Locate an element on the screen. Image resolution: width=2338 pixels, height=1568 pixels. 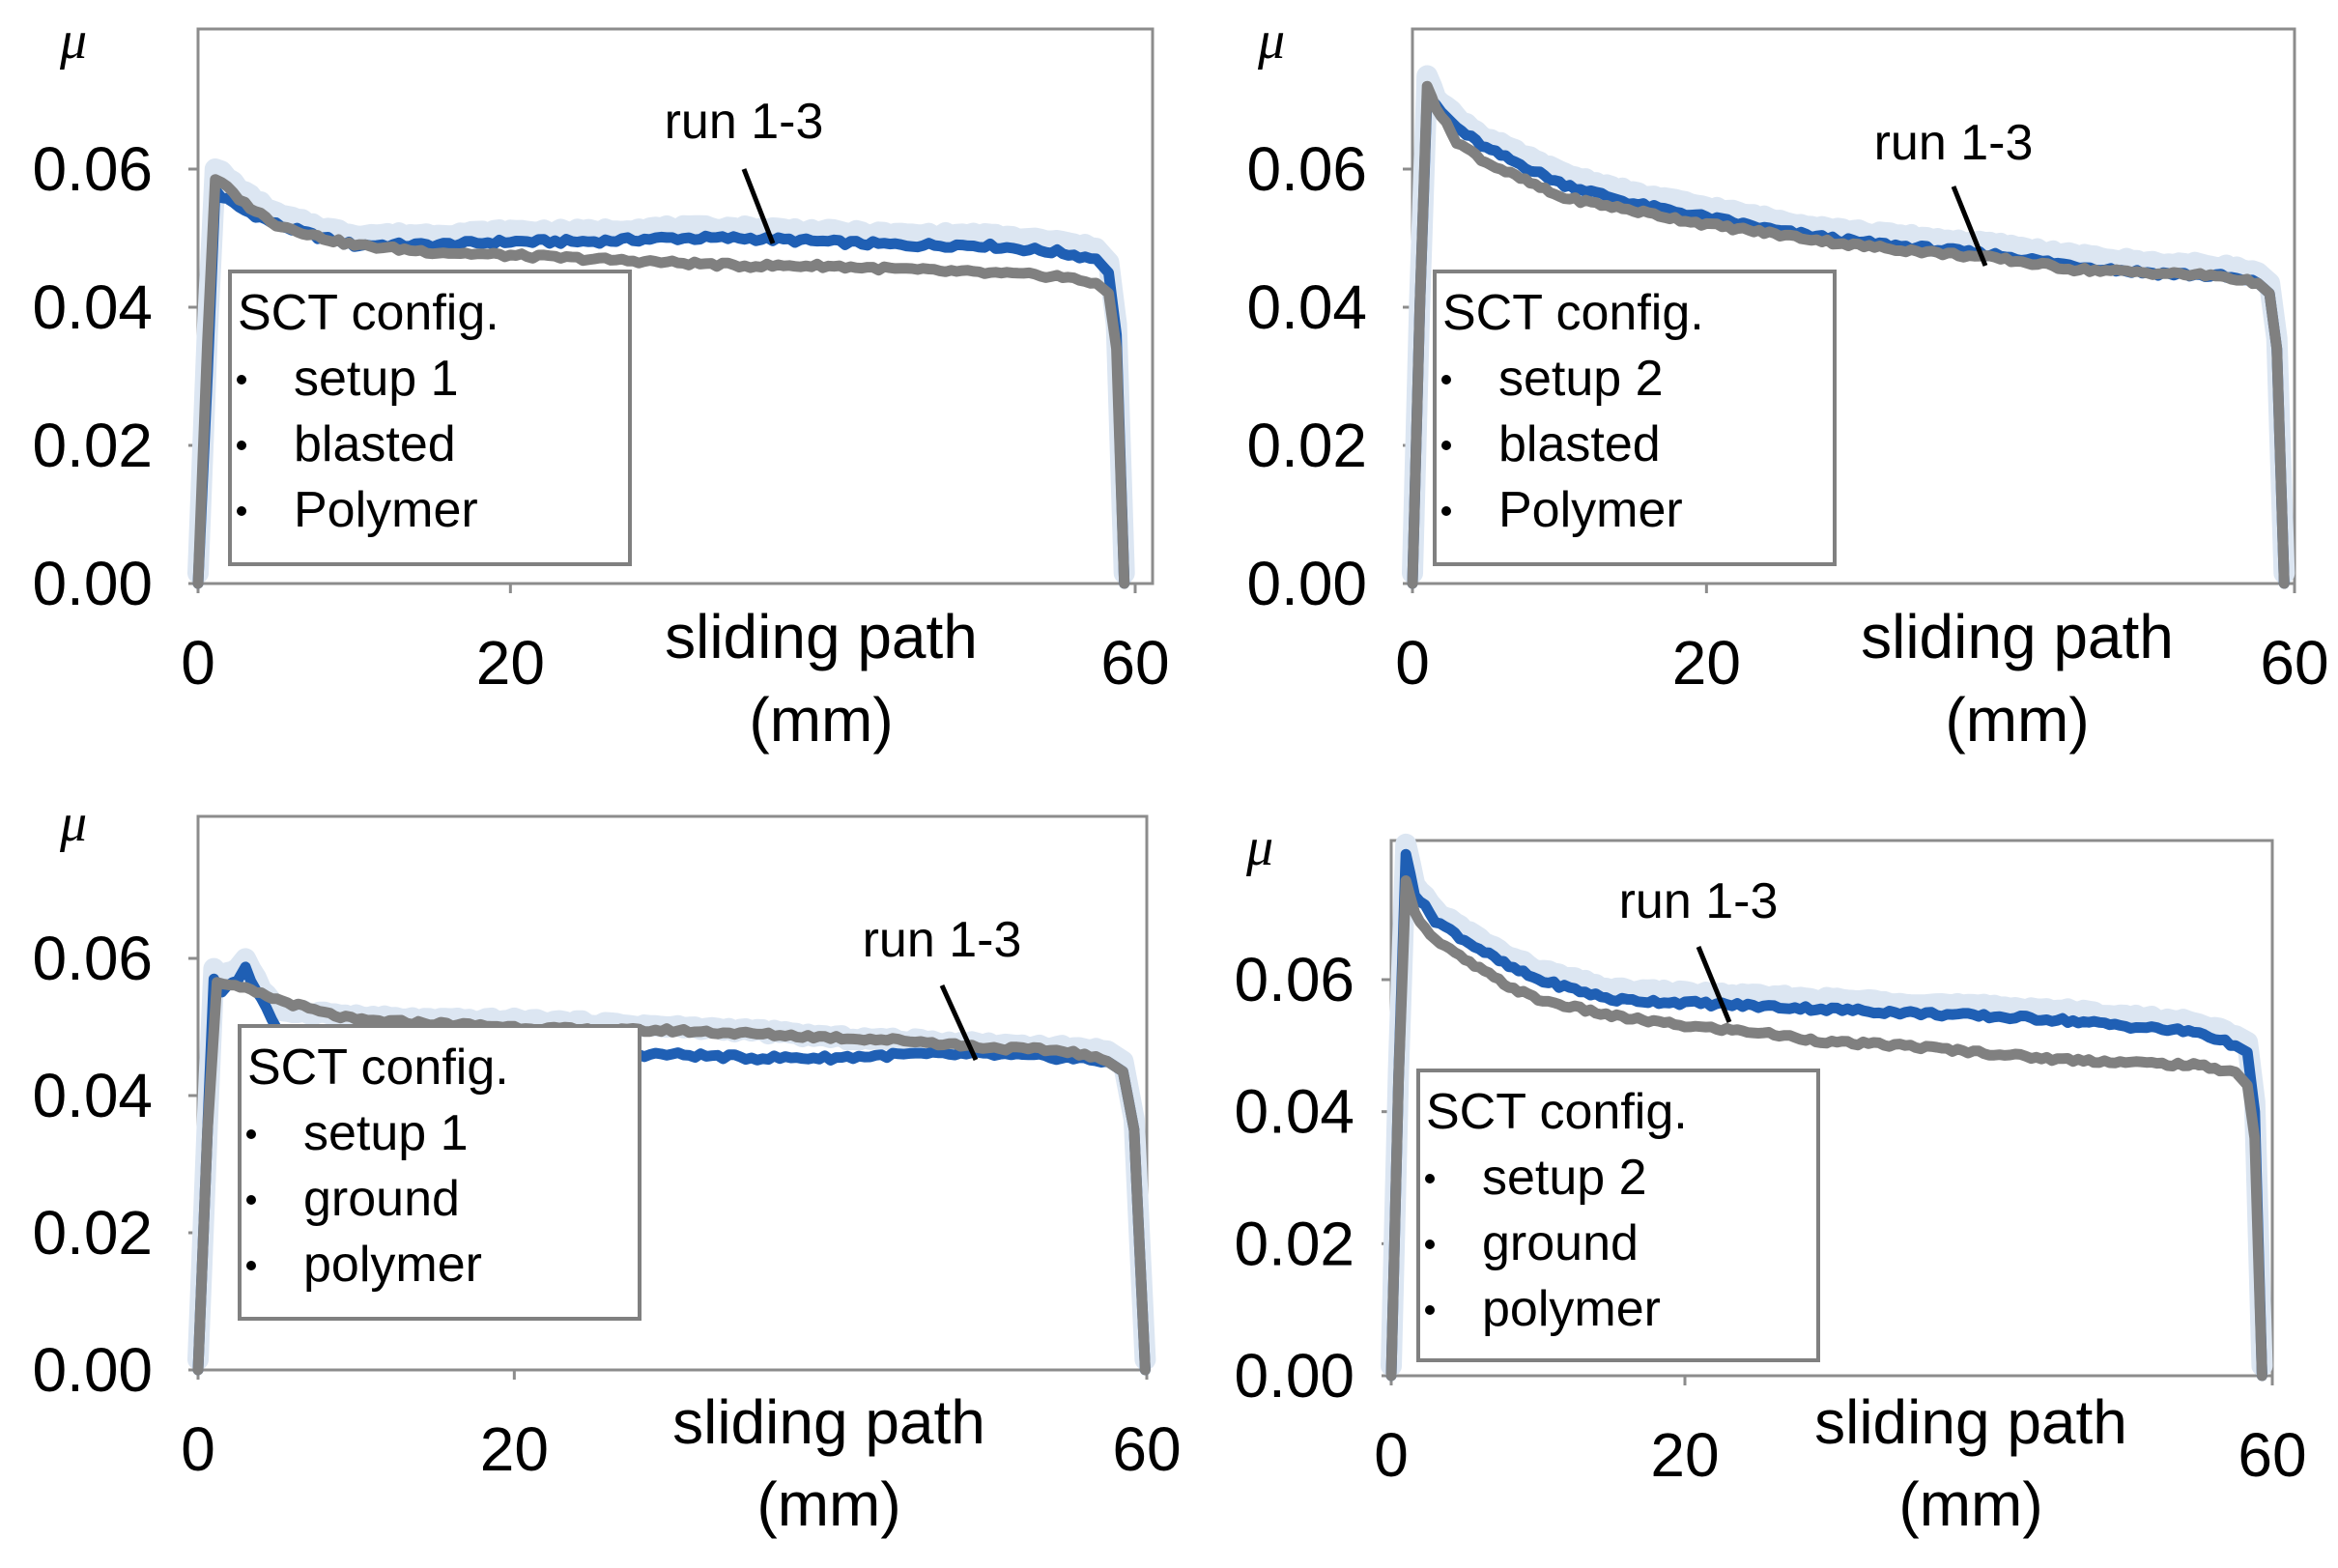
legend: SCT config. setup 2 ground polymer is located at coordinates (1618, 1215).